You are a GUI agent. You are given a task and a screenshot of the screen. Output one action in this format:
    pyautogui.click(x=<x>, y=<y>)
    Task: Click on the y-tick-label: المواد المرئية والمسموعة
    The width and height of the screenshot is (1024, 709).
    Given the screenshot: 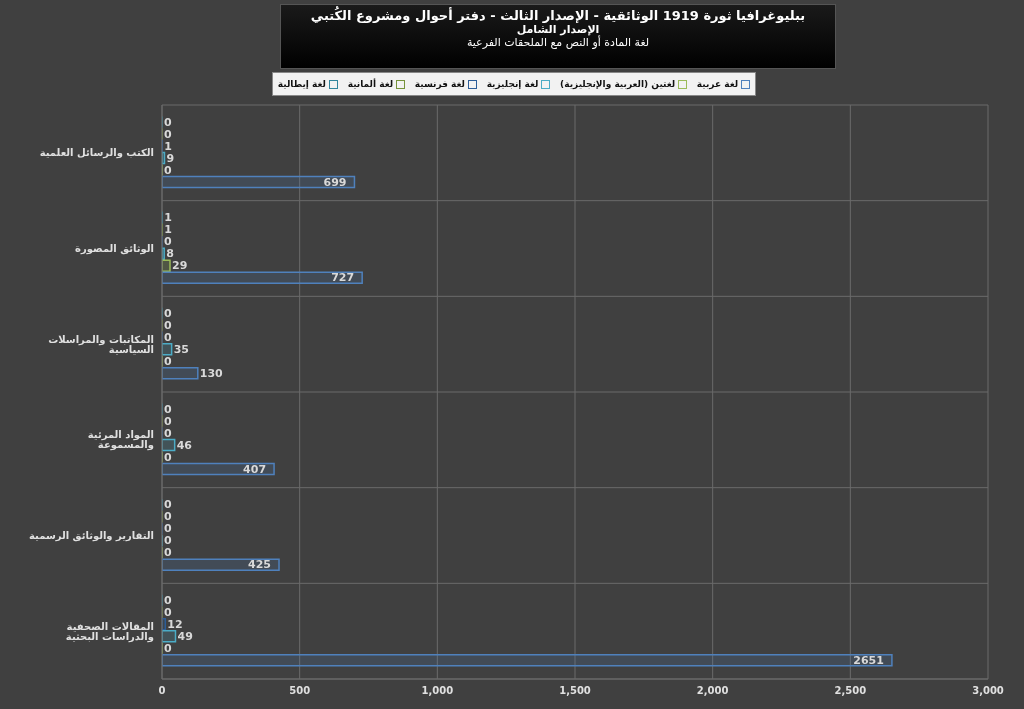 What is the action you would take?
    pyautogui.click(x=120, y=440)
    